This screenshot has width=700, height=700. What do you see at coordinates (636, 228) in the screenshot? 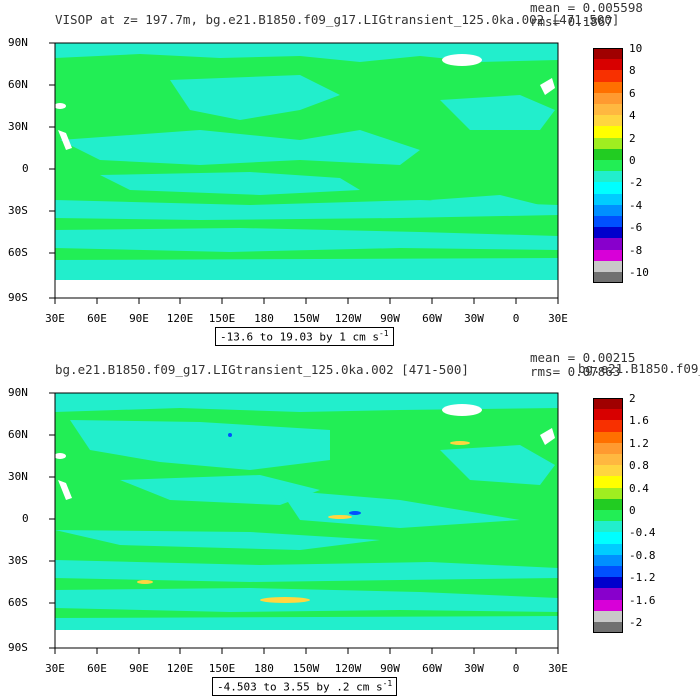
I see `colorbar-label: -6` at bounding box center [636, 228].